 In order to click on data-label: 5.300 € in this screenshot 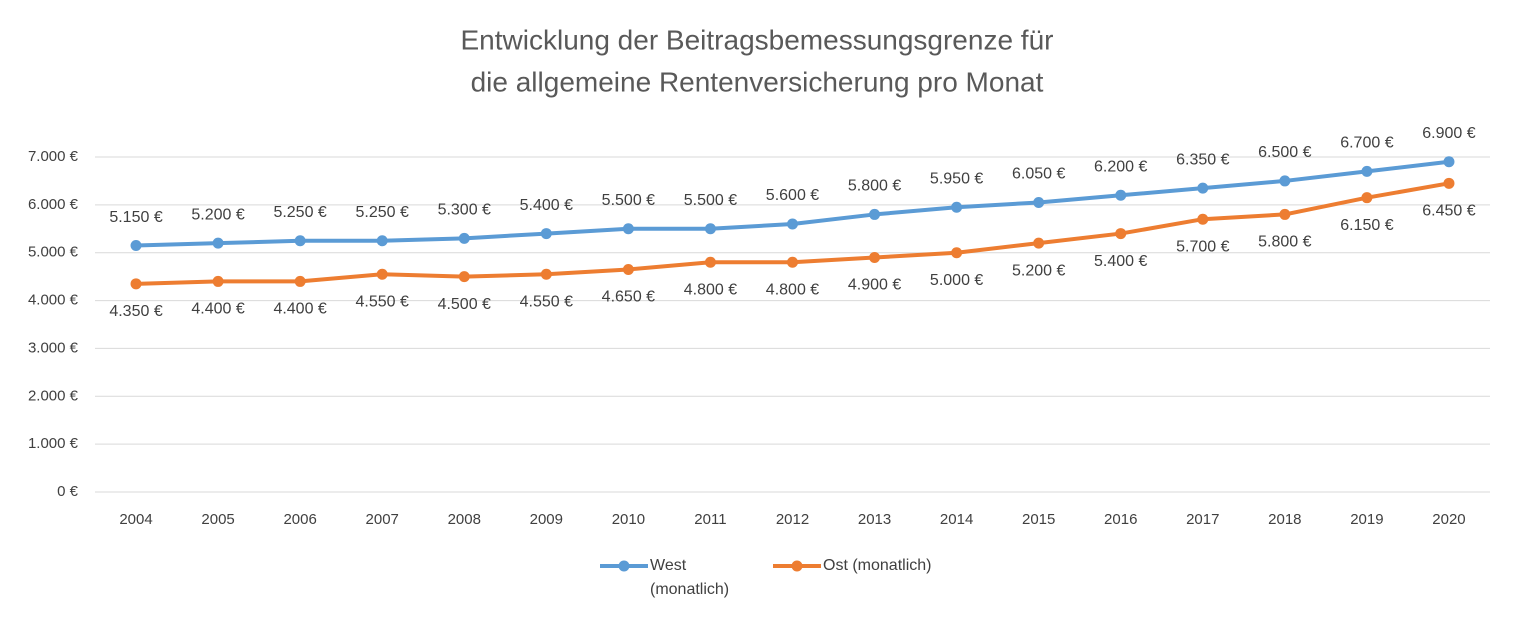, I will do `click(464, 210)`.